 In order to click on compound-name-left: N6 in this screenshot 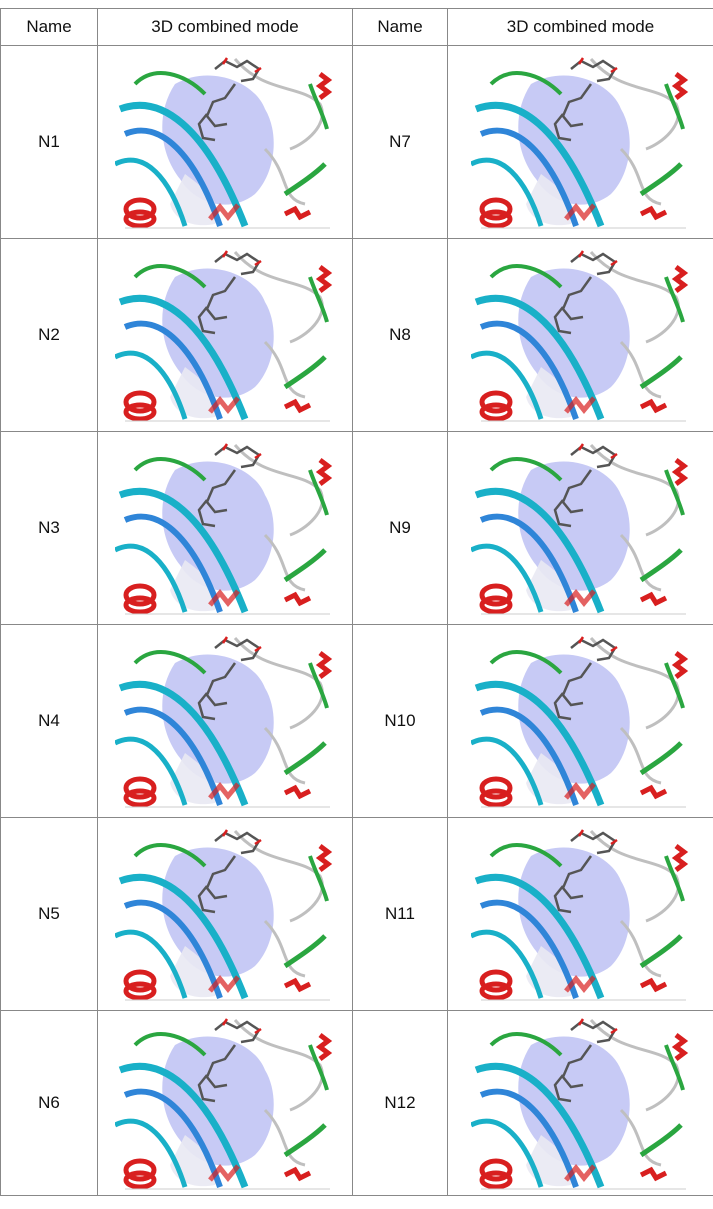, I will do `click(49, 1103)`.